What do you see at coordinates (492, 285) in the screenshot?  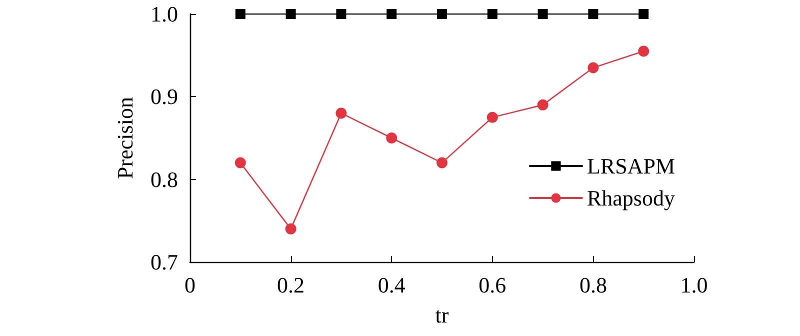 I see `x-tick-label: 0.6` at bounding box center [492, 285].